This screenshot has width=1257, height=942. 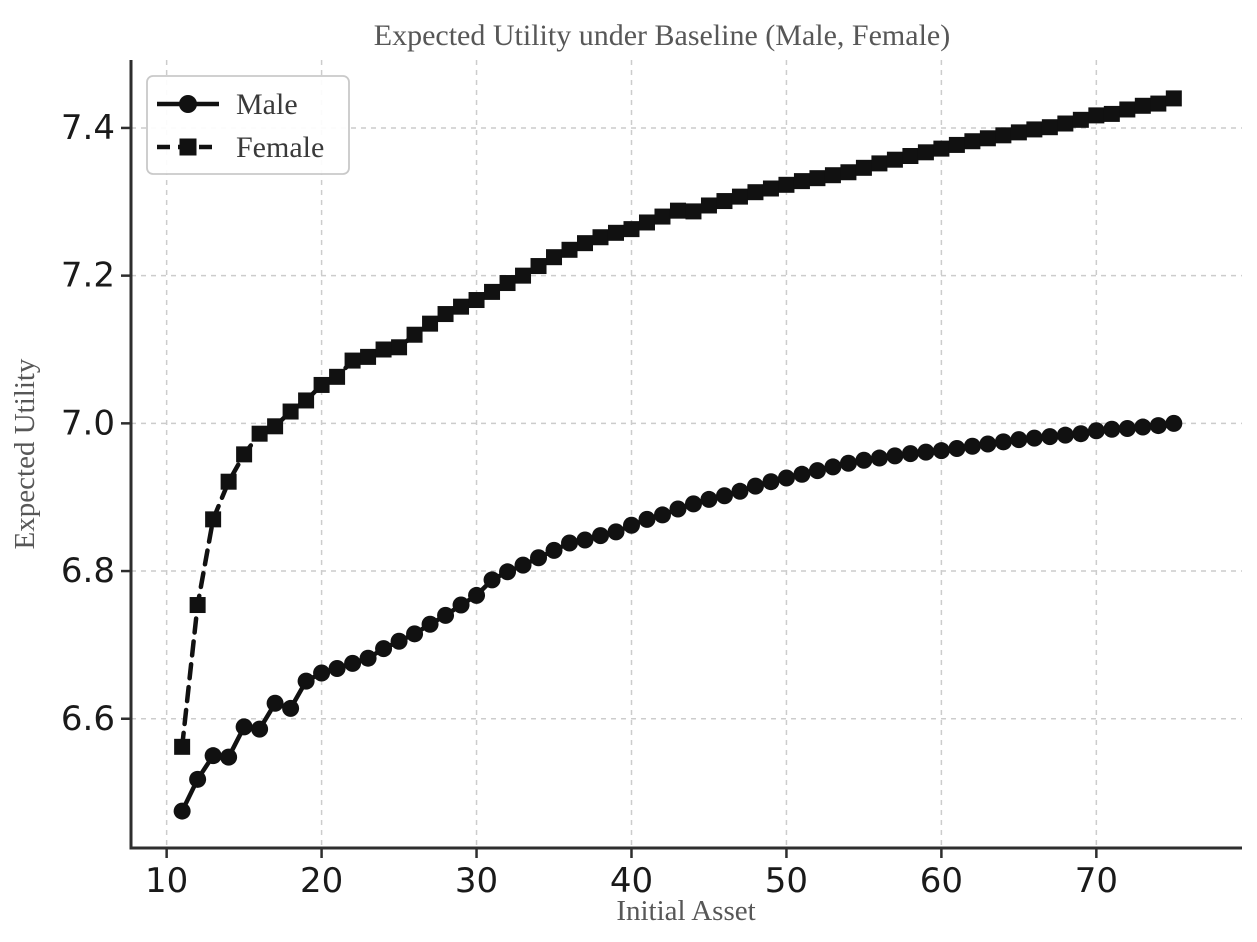 I want to click on y-tick-label: 7.4, so click(x=88, y=128).